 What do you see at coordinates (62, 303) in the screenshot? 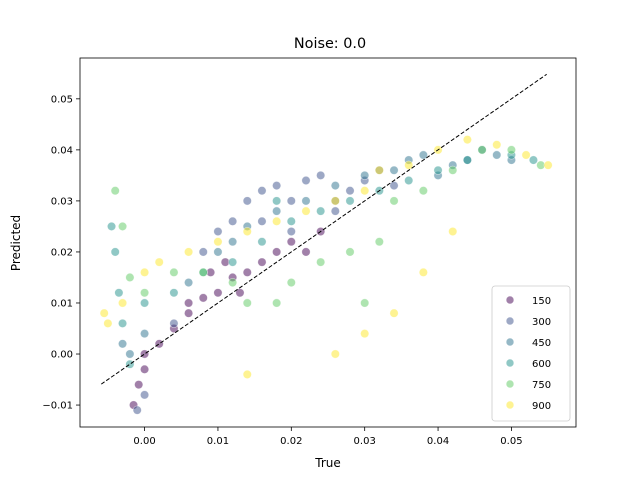
I see `y-tick-label: 0.01` at bounding box center [62, 303].